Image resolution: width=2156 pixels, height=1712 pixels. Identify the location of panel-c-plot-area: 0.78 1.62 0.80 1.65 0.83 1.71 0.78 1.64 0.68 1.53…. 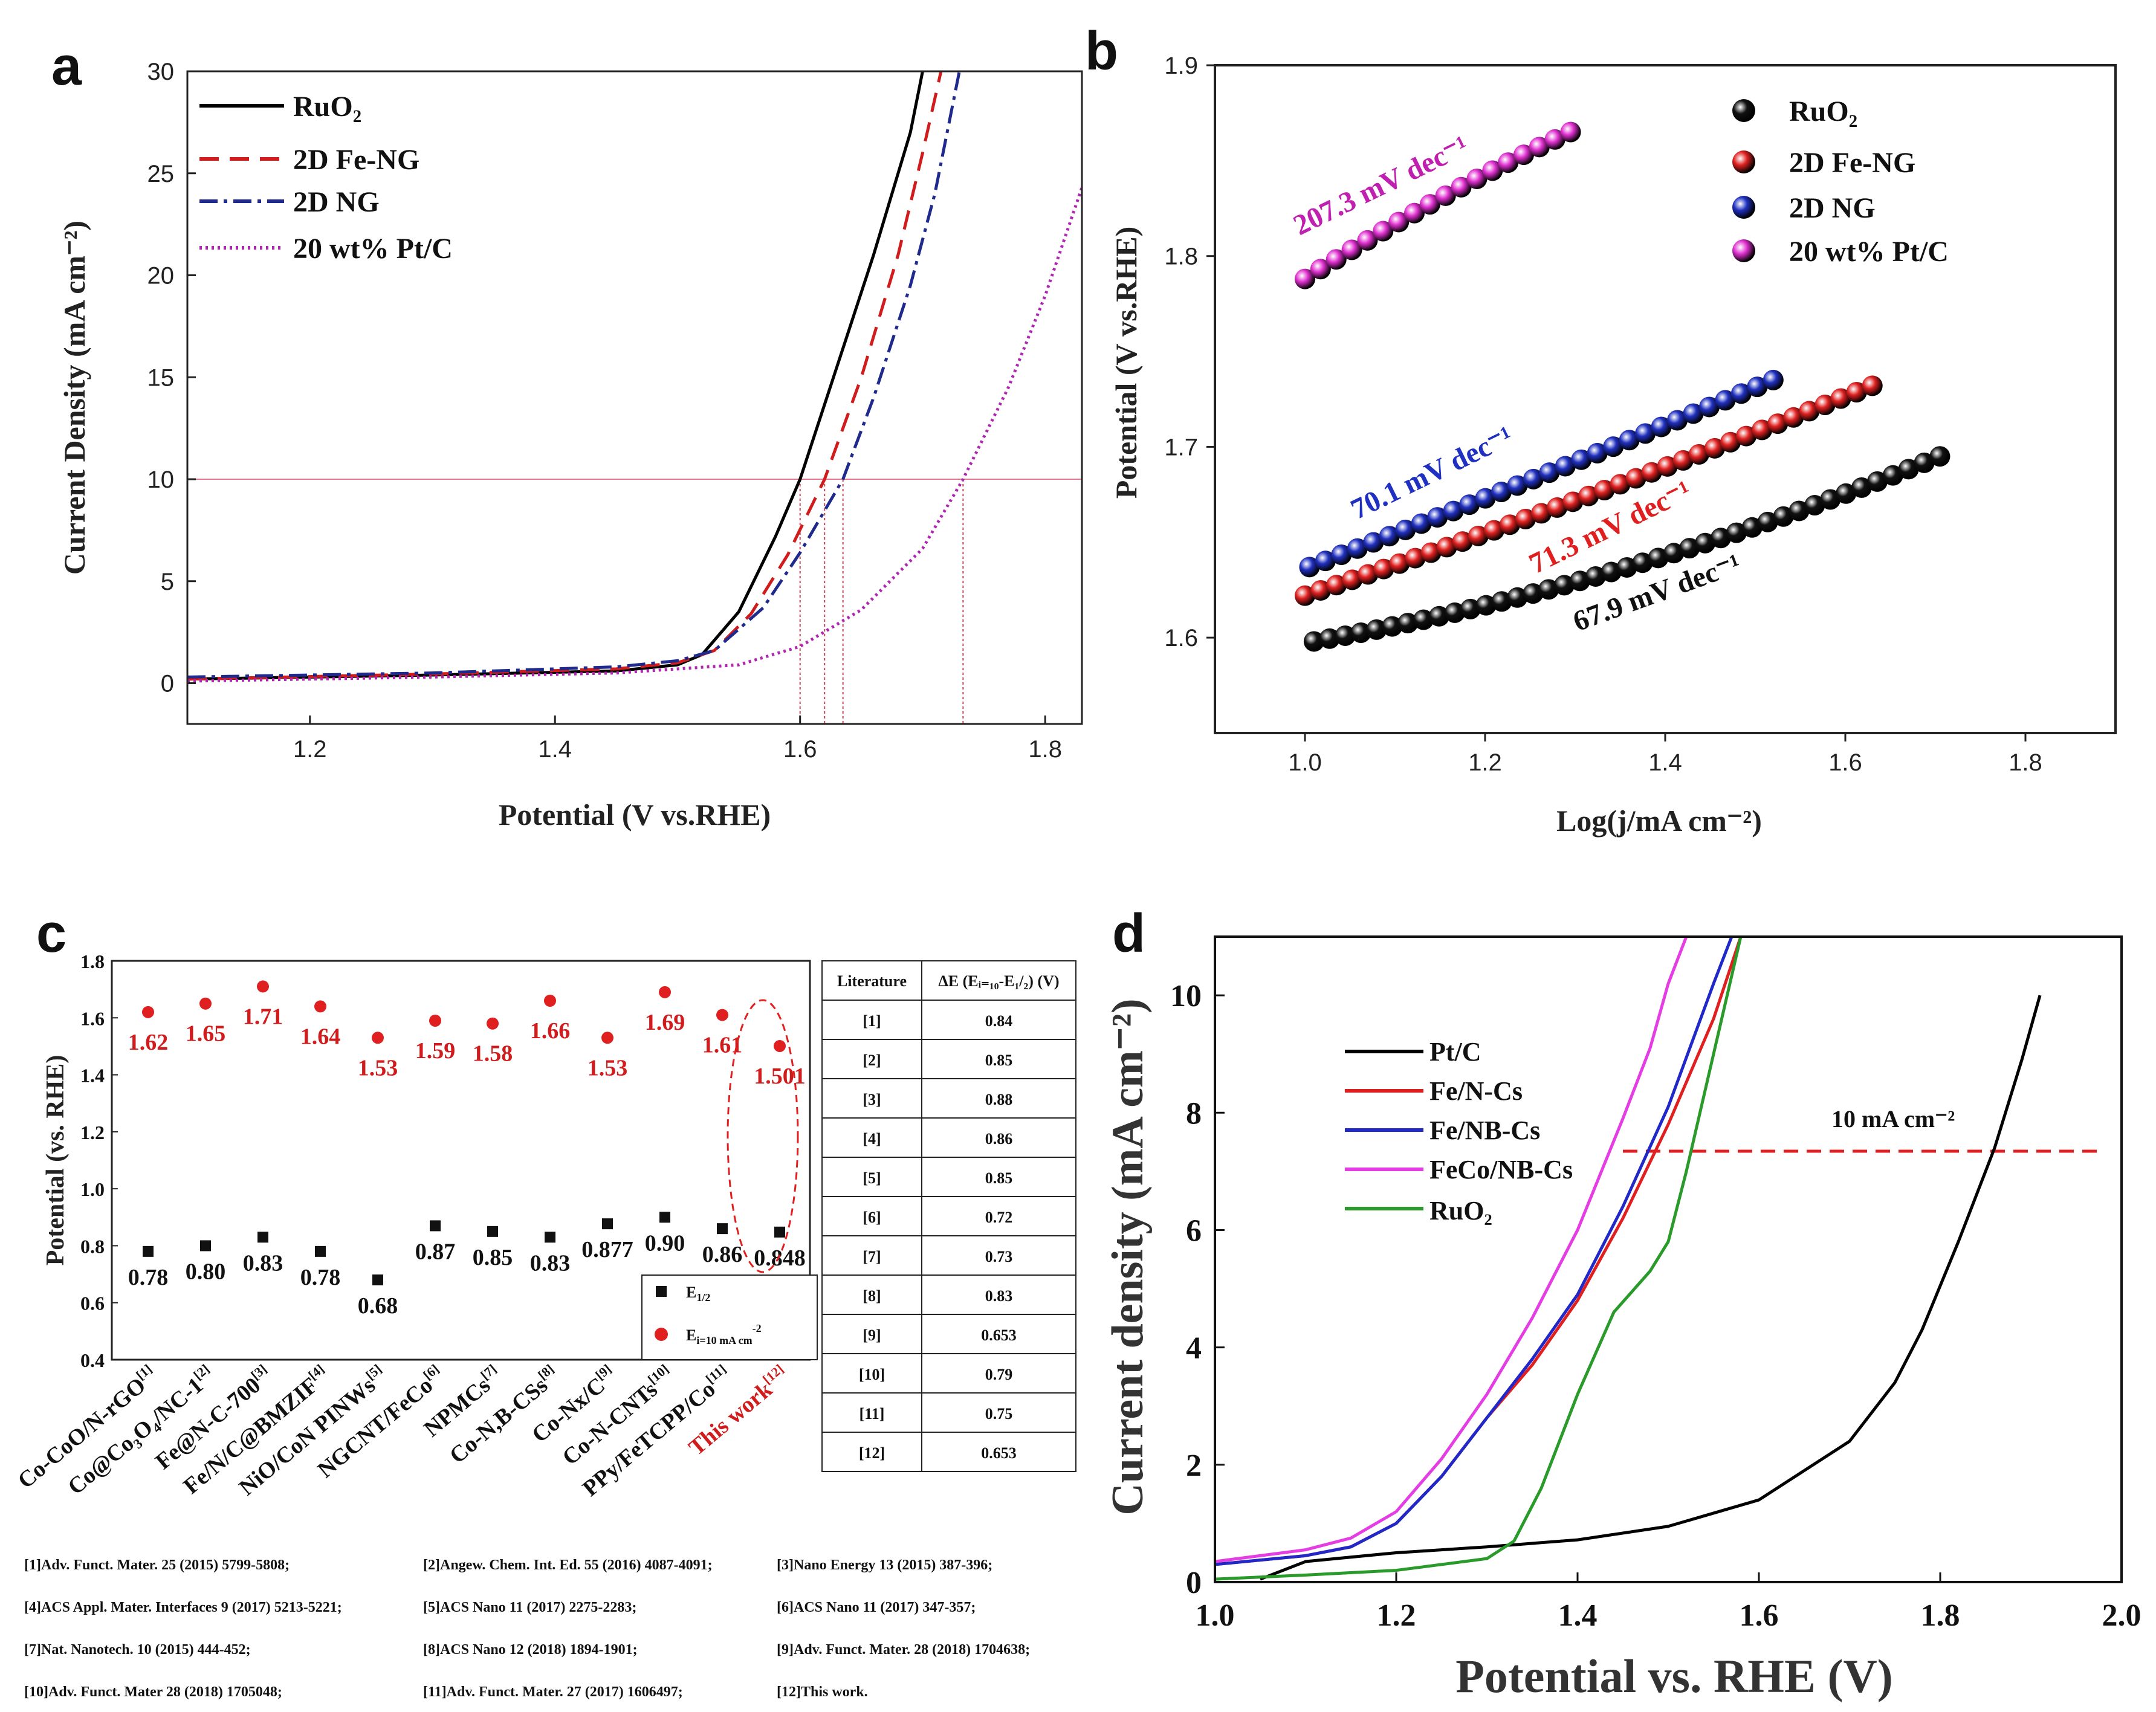
(467, 1150).